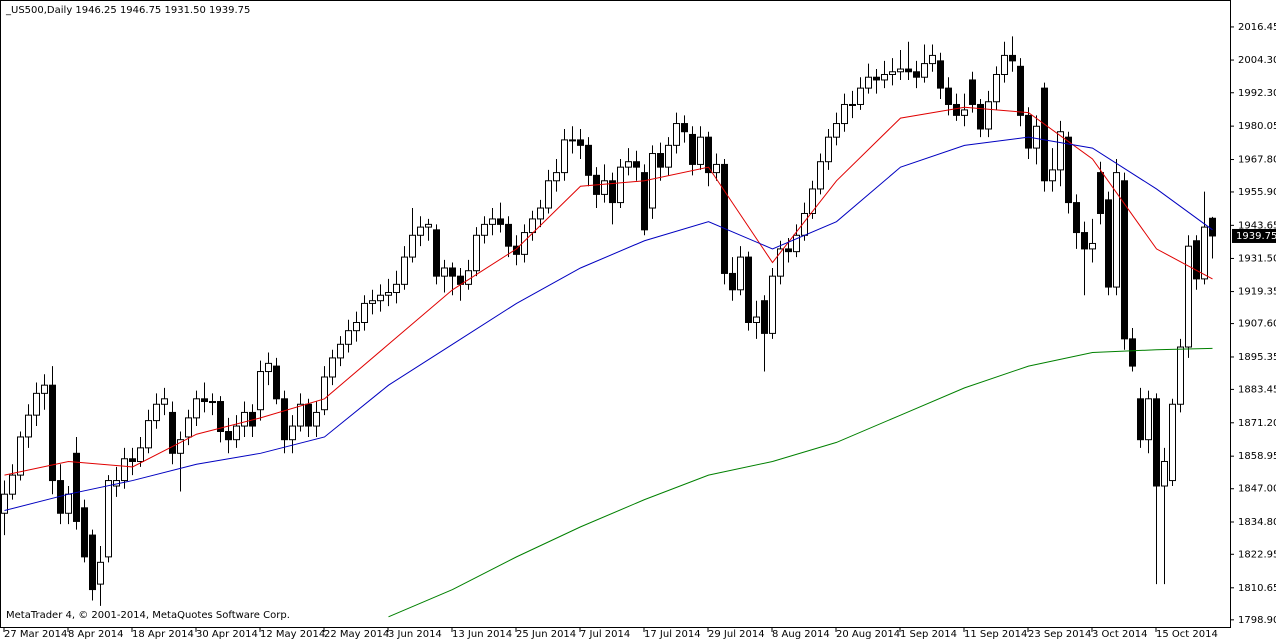 Image resolution: width=1276 pixels, height=641 pixels. Describe the element at coordinates (1257, 160) in the screenshot. I see `y-tick-label: 1967.80` at that location.